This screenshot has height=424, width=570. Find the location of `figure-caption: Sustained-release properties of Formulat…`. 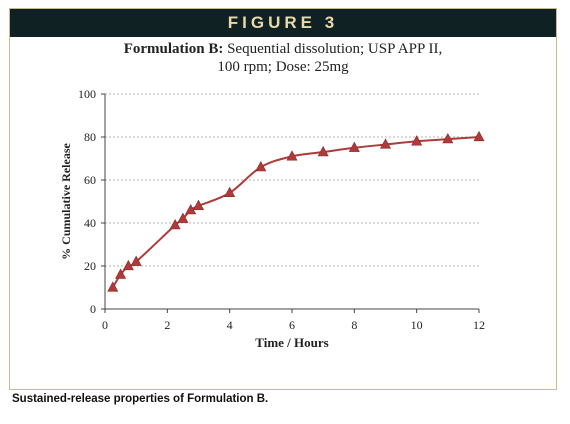

figure-caption: Sustained-release properties of Formulat… is located at coordinates (140, 399).